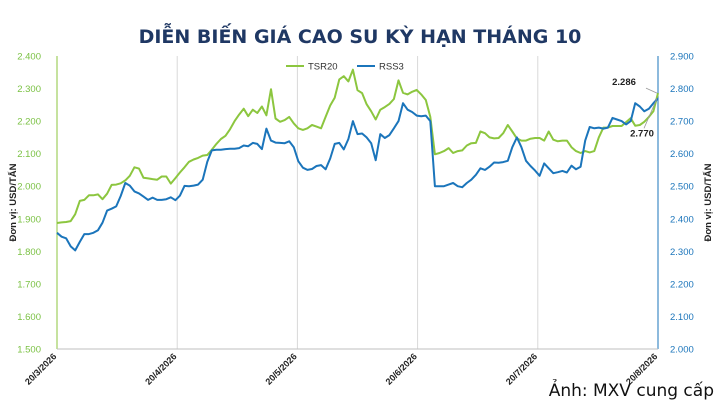 Image resolution: width=720 pixels, height=405 pixels. Describe the element at coordinates (682, 350) in the screenshot. I see `y-tick-label-right: 2.000` at that location.